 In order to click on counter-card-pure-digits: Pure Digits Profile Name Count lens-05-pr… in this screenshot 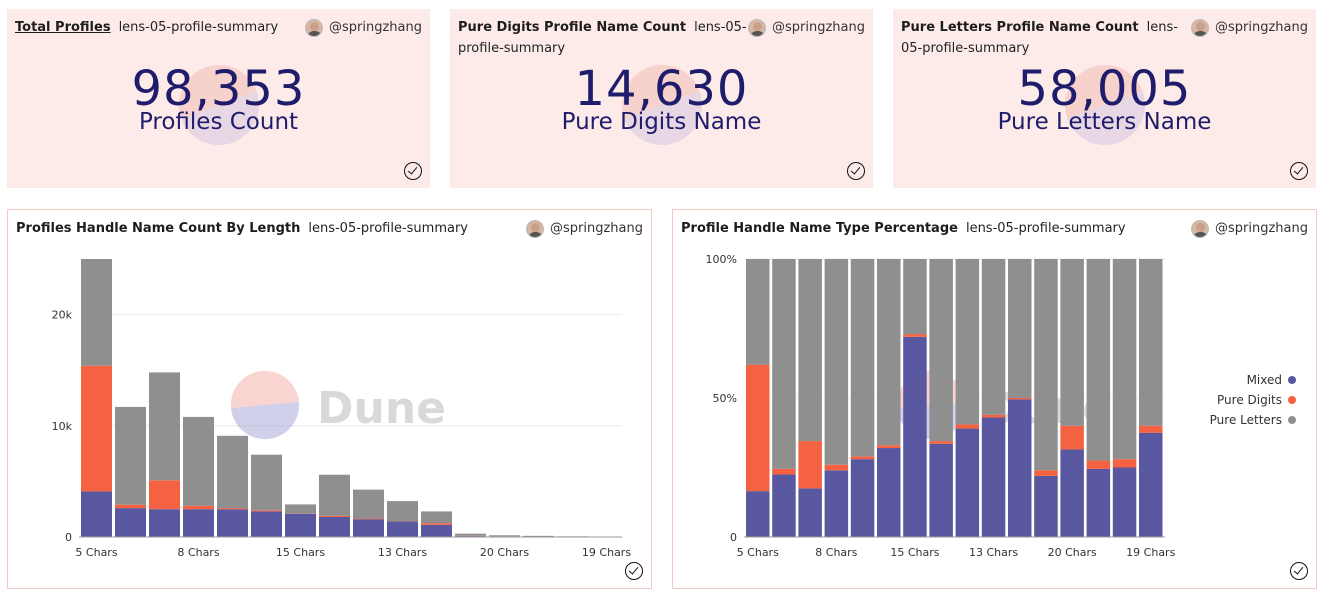, I will do `click(661, 98)`.